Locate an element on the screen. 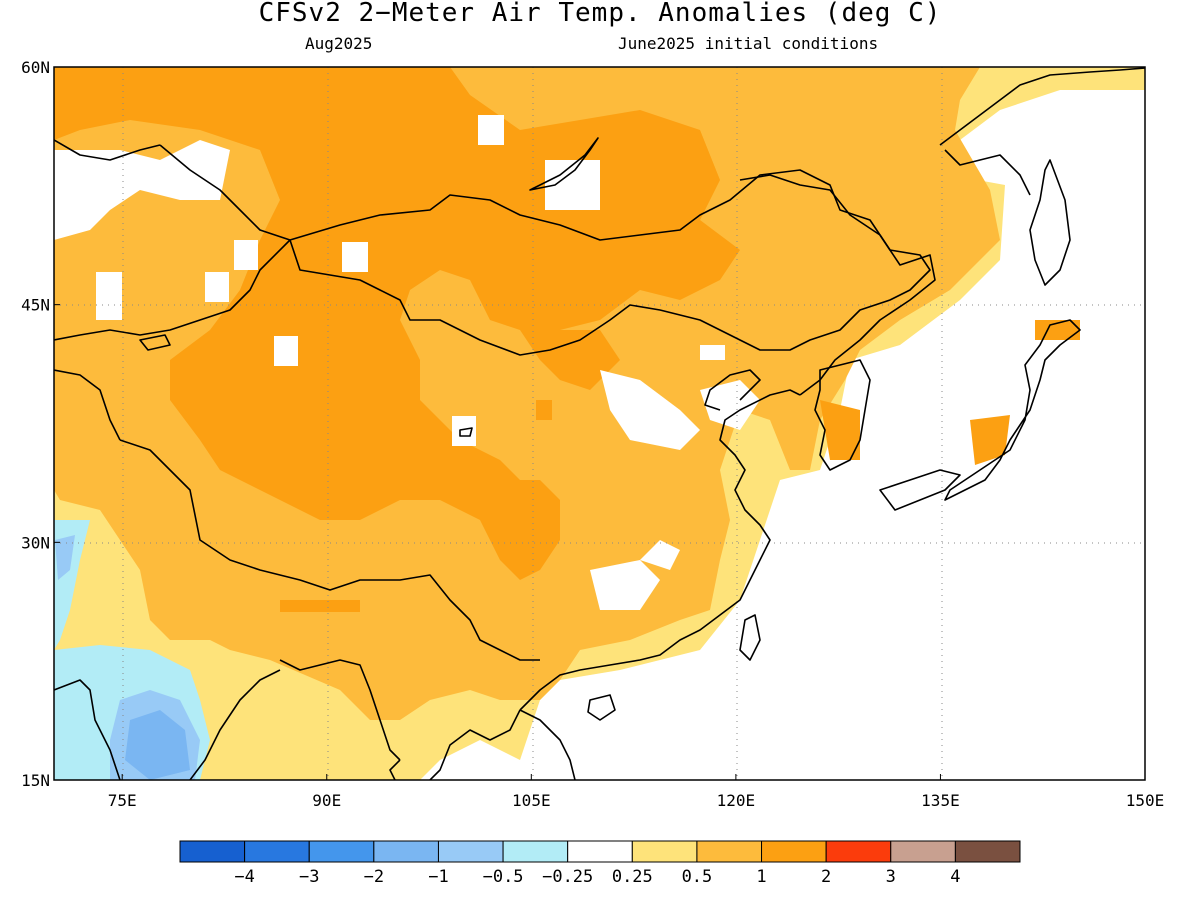 The width and height of the screenshot is (1200, 900). lon-tick-label: 135E is located at coordinates (940, 800).